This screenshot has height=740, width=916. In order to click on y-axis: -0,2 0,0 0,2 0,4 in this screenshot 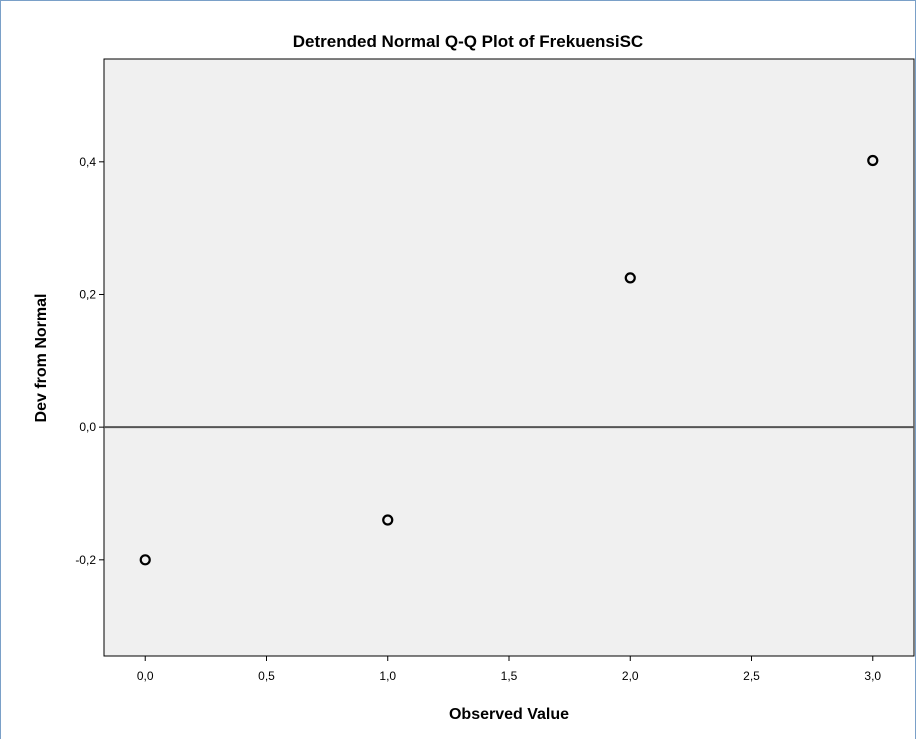, I will do `click(89, 361)`.